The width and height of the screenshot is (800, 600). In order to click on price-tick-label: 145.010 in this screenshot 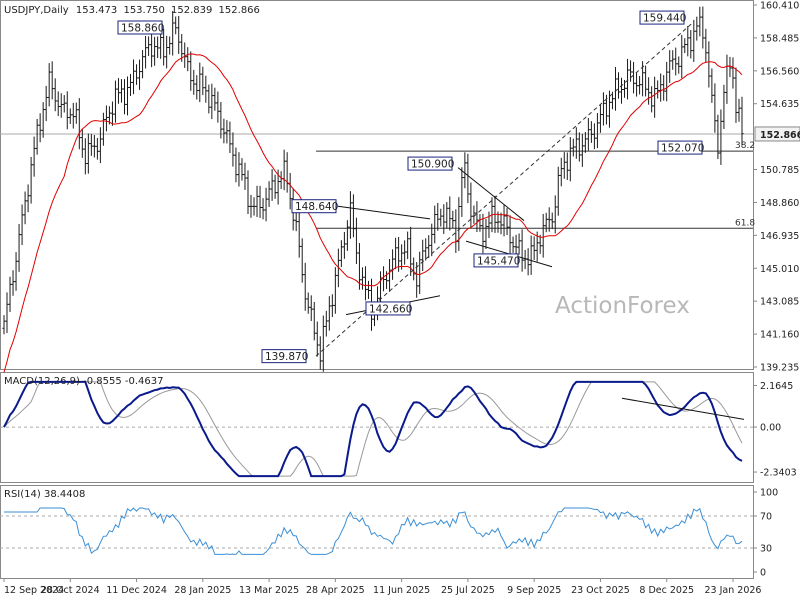, I will do `click(779, 269)`.